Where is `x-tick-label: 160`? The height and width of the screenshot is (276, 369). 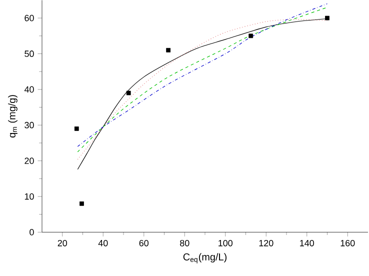 x-tick-label: 160 is located at coordinates (347, 243).